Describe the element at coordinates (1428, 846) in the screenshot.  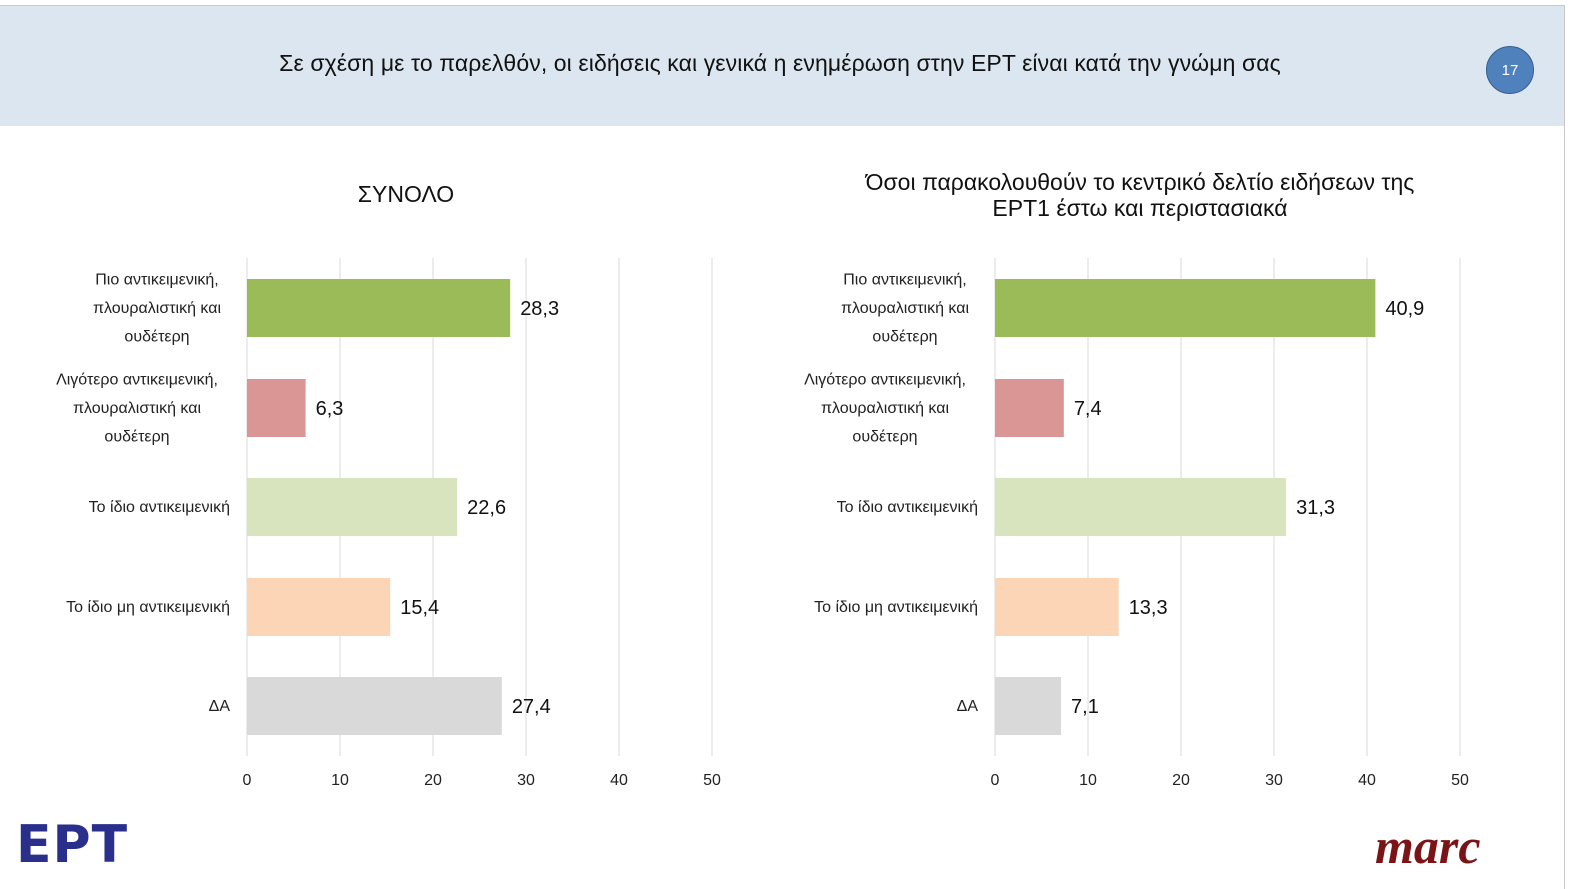
I see `marc-logo: marc` at that location.